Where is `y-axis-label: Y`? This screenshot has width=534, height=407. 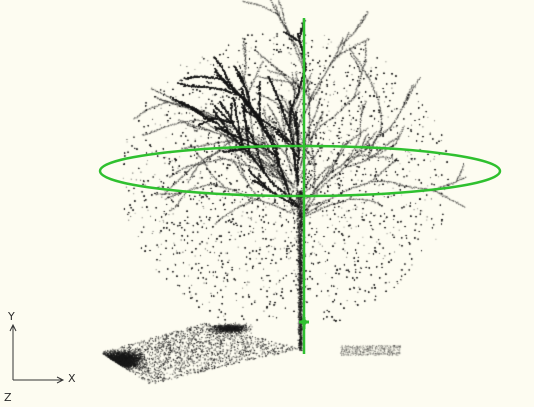
y-axis-label: Y is located at coordinates (11, 316).